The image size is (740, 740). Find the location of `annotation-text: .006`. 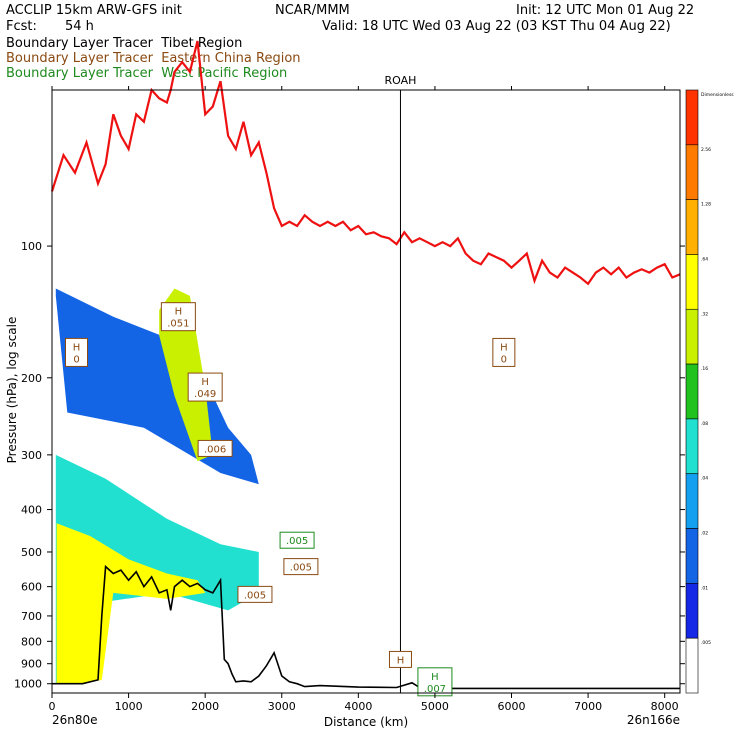

annotation-text: .006 is located at coordinates (215, 449).